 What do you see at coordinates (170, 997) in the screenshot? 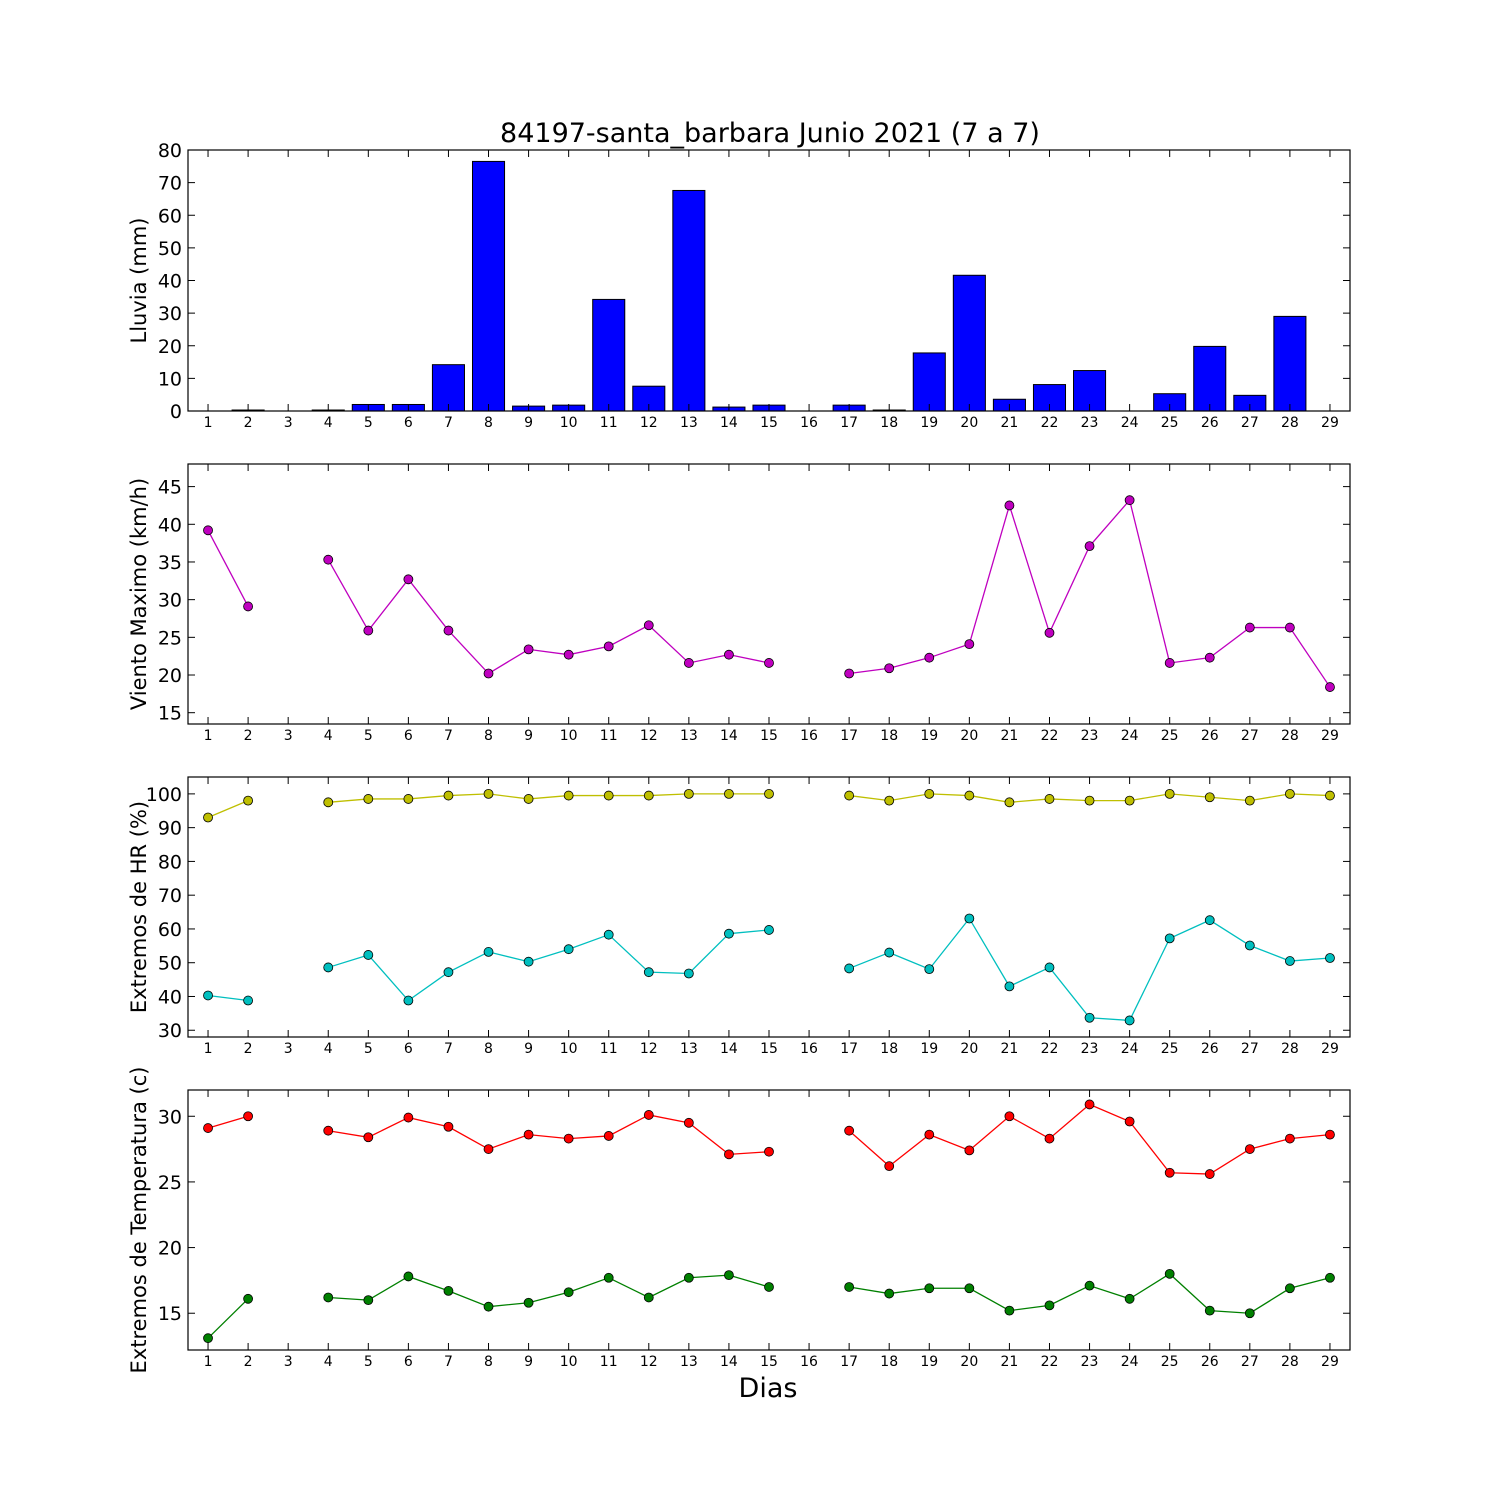
I see `y-tick-label: 40` at bounding box center [170, 997].